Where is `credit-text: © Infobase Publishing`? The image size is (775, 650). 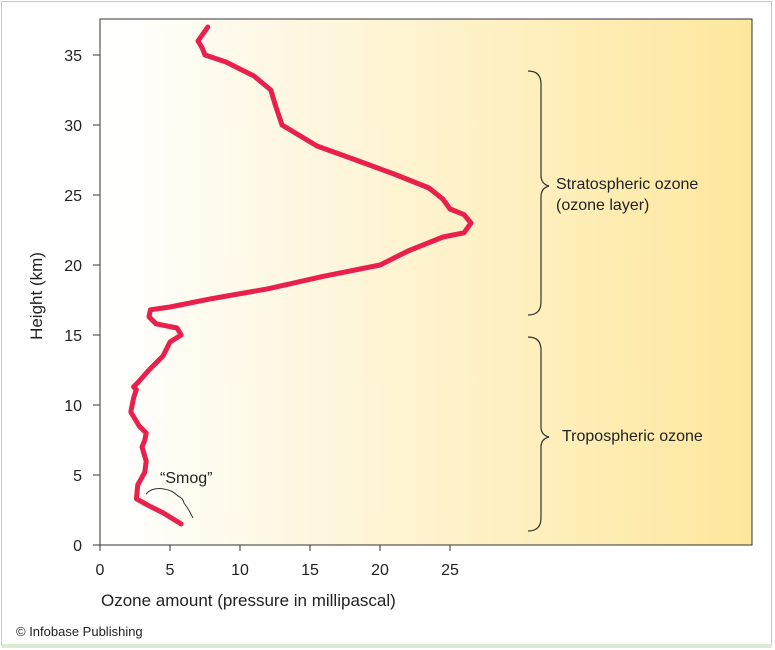
credit-text: © Infobase Publishing is located at coordinates (79, 631).